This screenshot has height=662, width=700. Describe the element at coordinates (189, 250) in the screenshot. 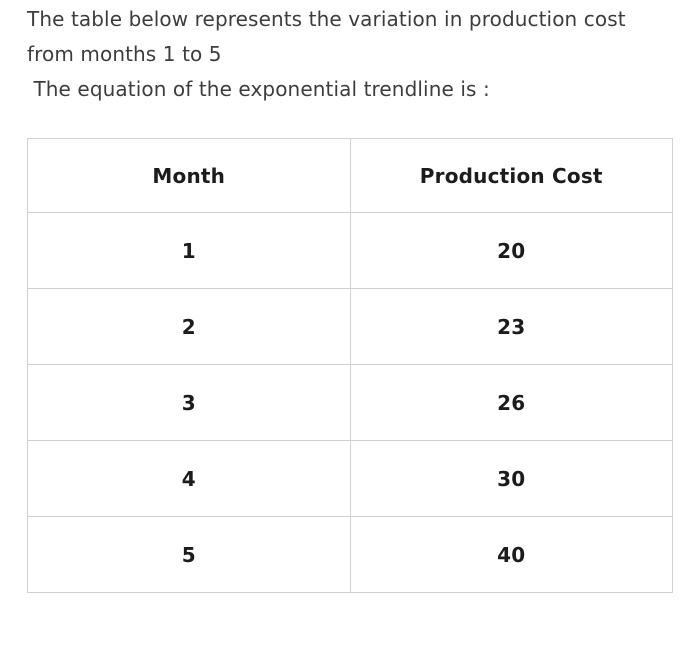

I see `month-cell: 1` at that location.